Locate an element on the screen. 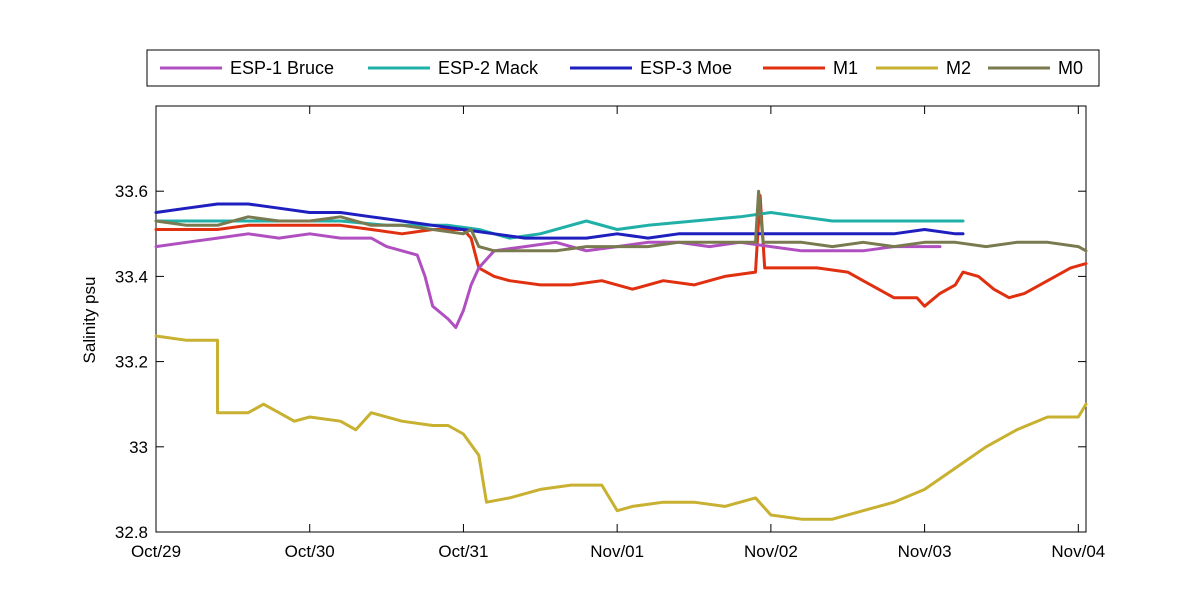  y-tick-label: 33 is located at coordinates (138, 447).